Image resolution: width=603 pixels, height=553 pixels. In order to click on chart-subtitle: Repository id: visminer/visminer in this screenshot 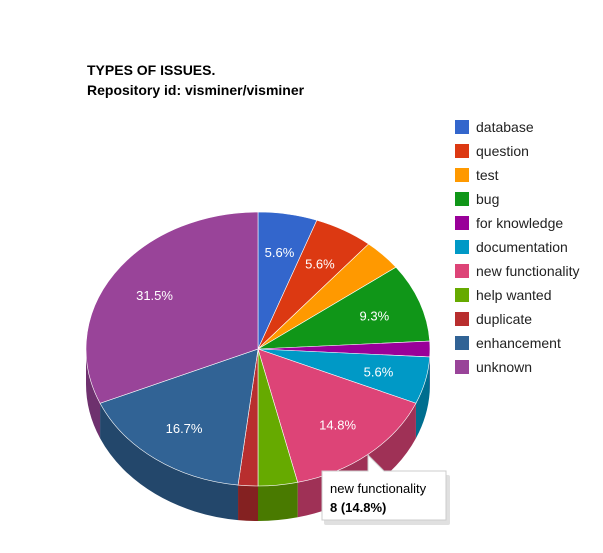, I will do `click(196, 90)`.